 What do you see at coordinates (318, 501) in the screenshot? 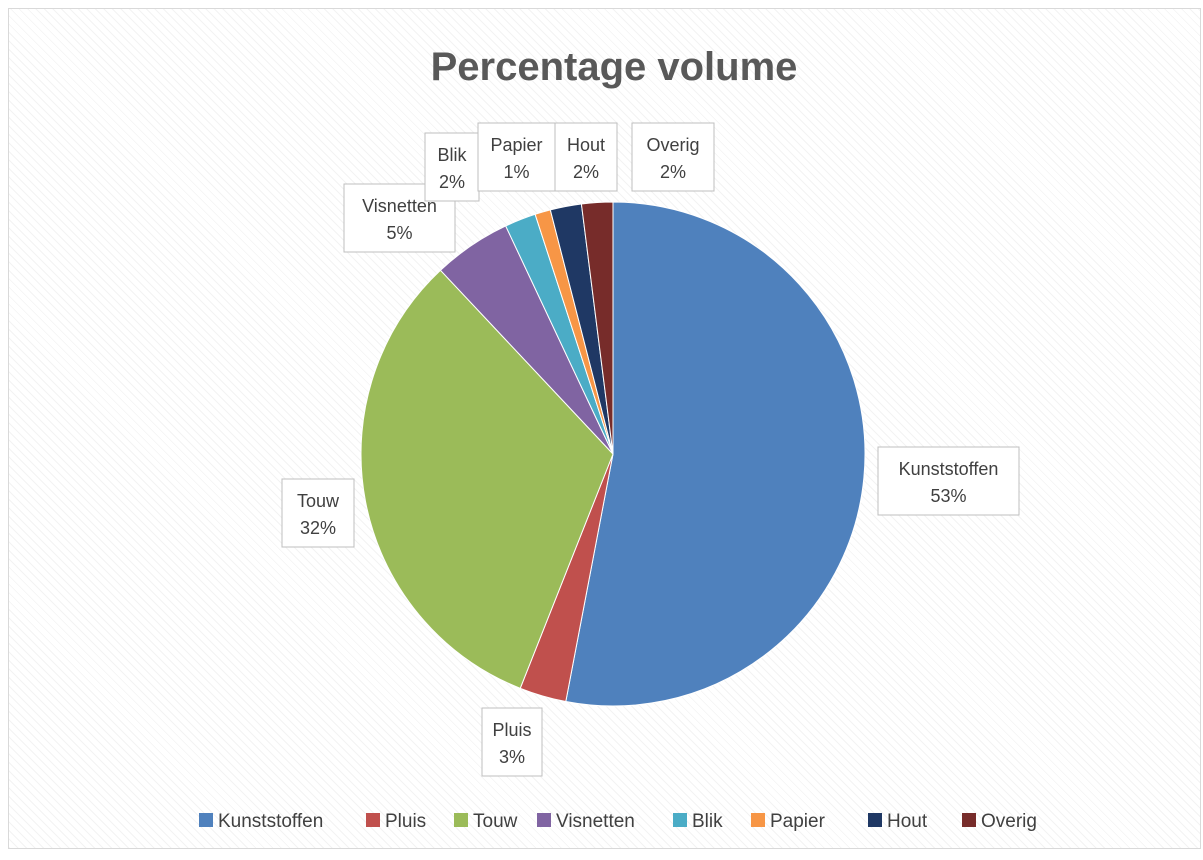
I see `data-label-category: Touw` at bounding box center [318, 501].